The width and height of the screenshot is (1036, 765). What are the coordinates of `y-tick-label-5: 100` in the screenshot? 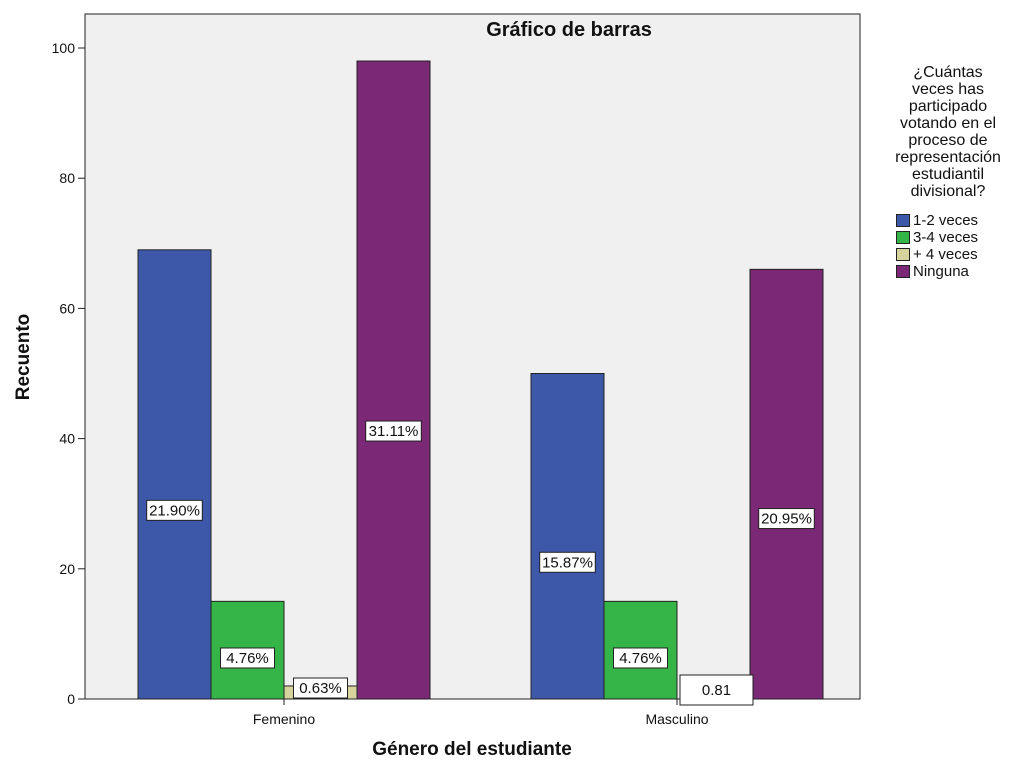 It's located at (64, 48).